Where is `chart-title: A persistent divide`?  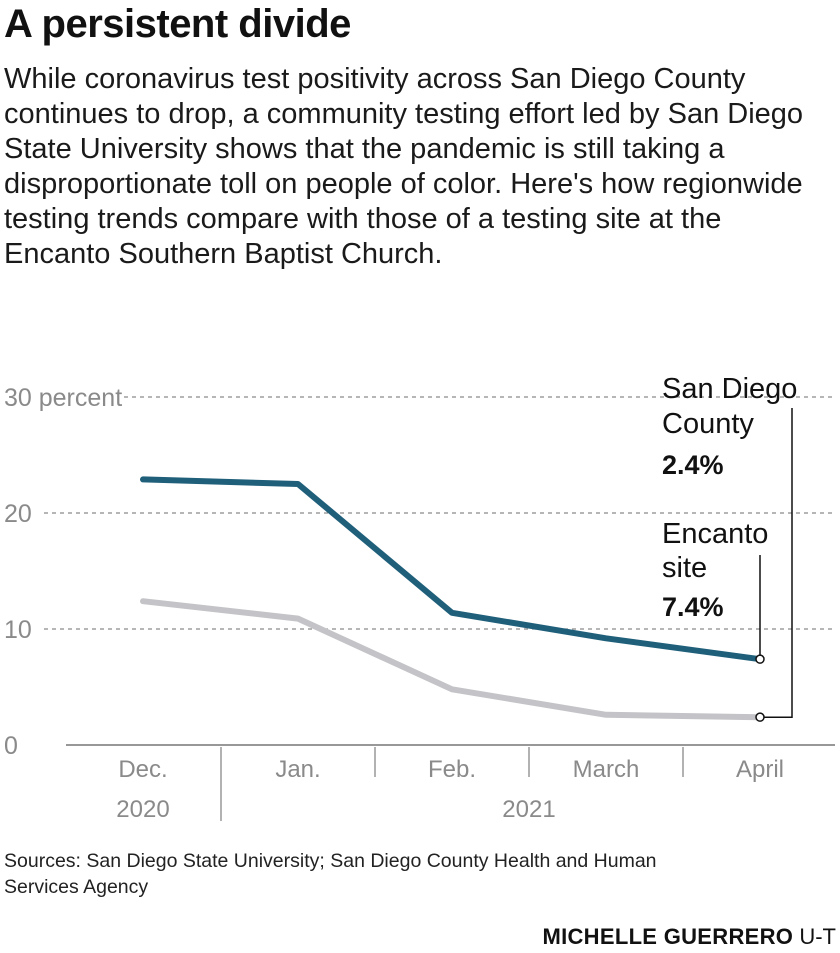 chart-title: A persistent divide is located at coordinates (177, 24).